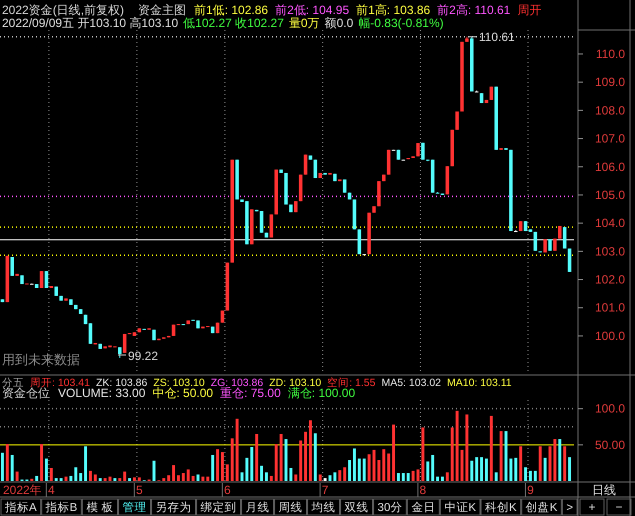  Describe the element at coordinates (356, 507) in the screenshot. I see `text: 双线` at that location.